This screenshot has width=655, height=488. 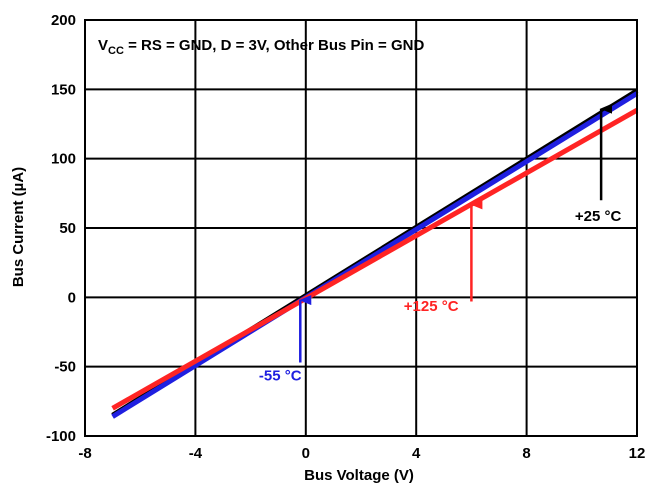 What do you see at coordinates (280, 376) in the screenshot?
I see `annotation-label: -55 °C` at bounding box center [280, 376].